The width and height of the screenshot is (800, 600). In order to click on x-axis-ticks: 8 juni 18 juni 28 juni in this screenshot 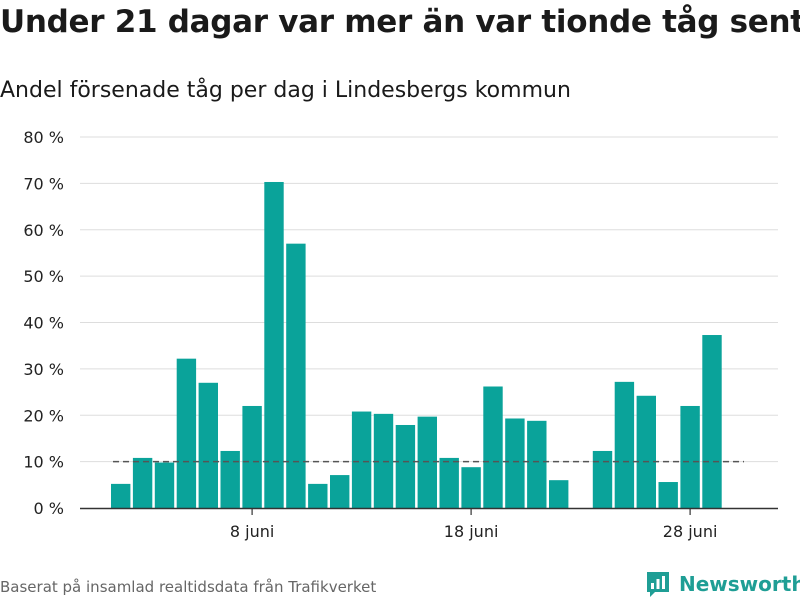, I will do `click(474, 524)`.